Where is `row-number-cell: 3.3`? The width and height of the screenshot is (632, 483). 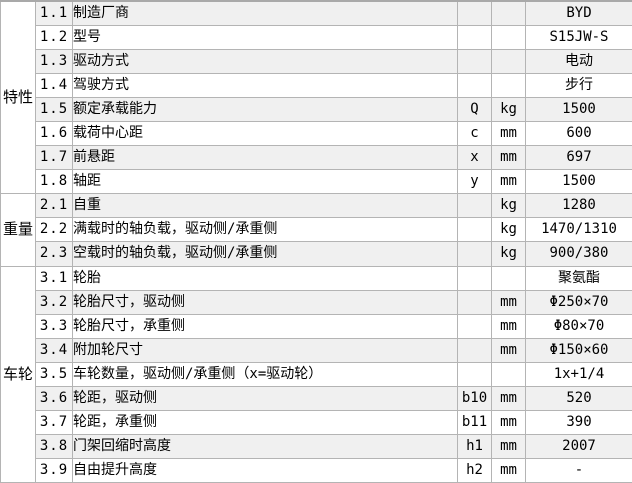 row-number-cell: 3.3 is located at coordinates (54, 326).